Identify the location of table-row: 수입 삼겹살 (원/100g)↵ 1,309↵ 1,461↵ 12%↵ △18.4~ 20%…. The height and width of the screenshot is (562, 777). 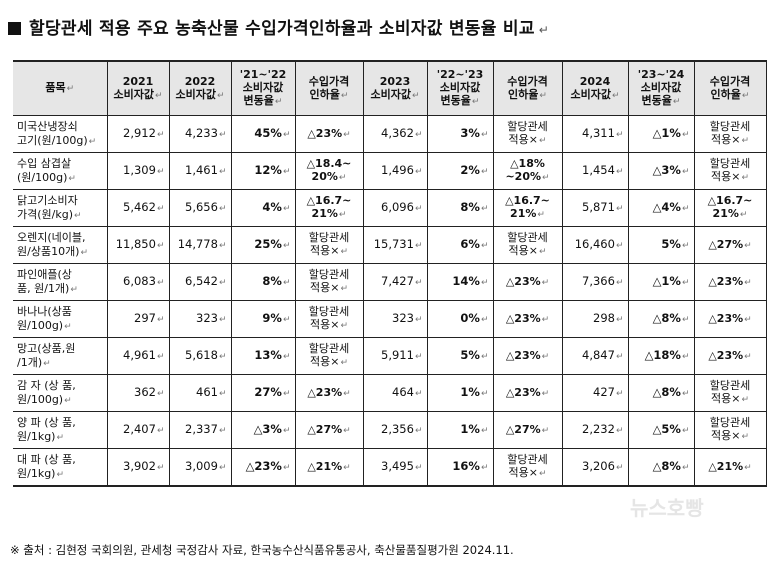
(390, 171).